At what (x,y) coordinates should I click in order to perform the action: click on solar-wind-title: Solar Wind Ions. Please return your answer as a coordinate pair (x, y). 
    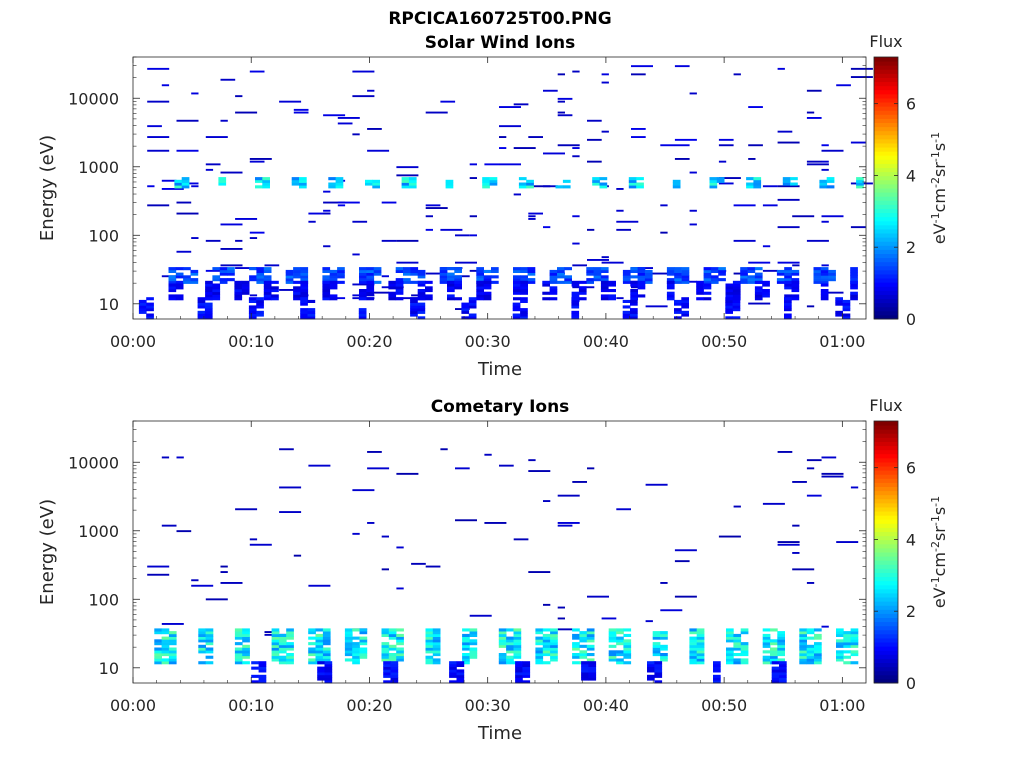
    Looking at the image, I should click on (500, 43).